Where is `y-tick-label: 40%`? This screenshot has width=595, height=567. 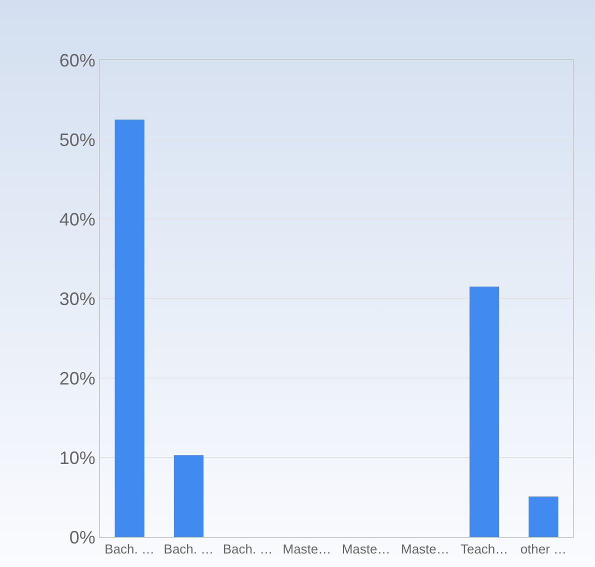
y-tick-label: 40% is located at coordinates (77, 219).